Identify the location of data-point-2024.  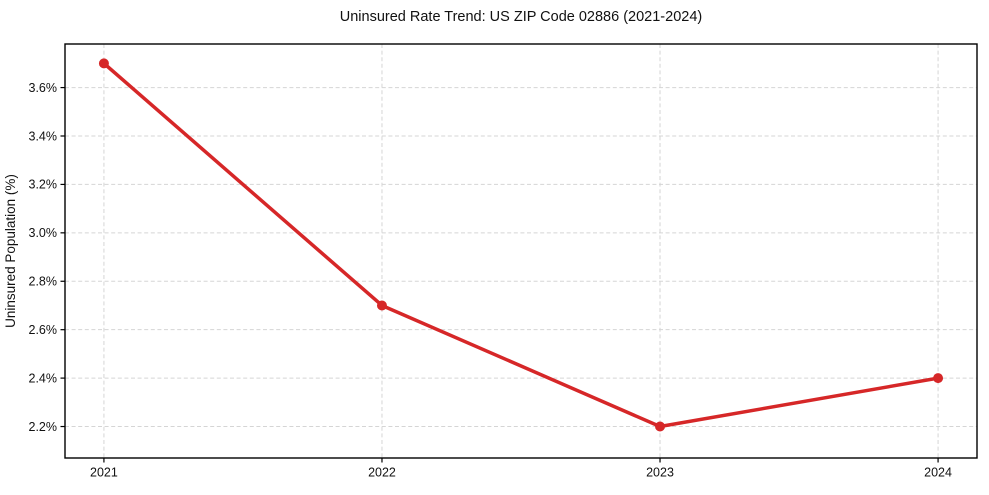
(938, 378).